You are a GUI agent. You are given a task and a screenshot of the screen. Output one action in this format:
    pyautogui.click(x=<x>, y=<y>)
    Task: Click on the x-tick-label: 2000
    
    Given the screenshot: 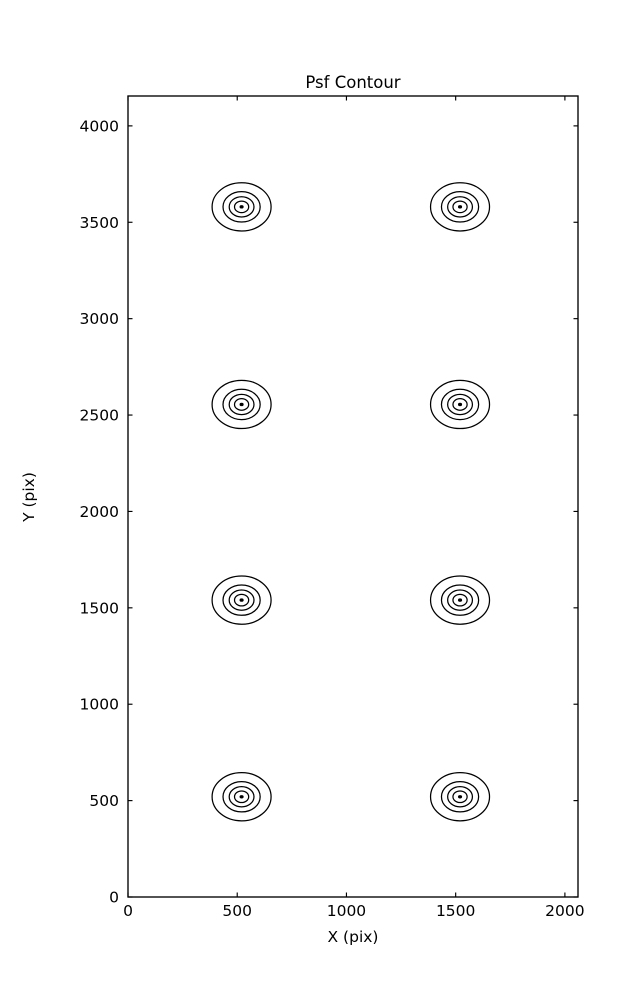 What is the action you would take?
    pyautogui.click(x=564, y=911)
    